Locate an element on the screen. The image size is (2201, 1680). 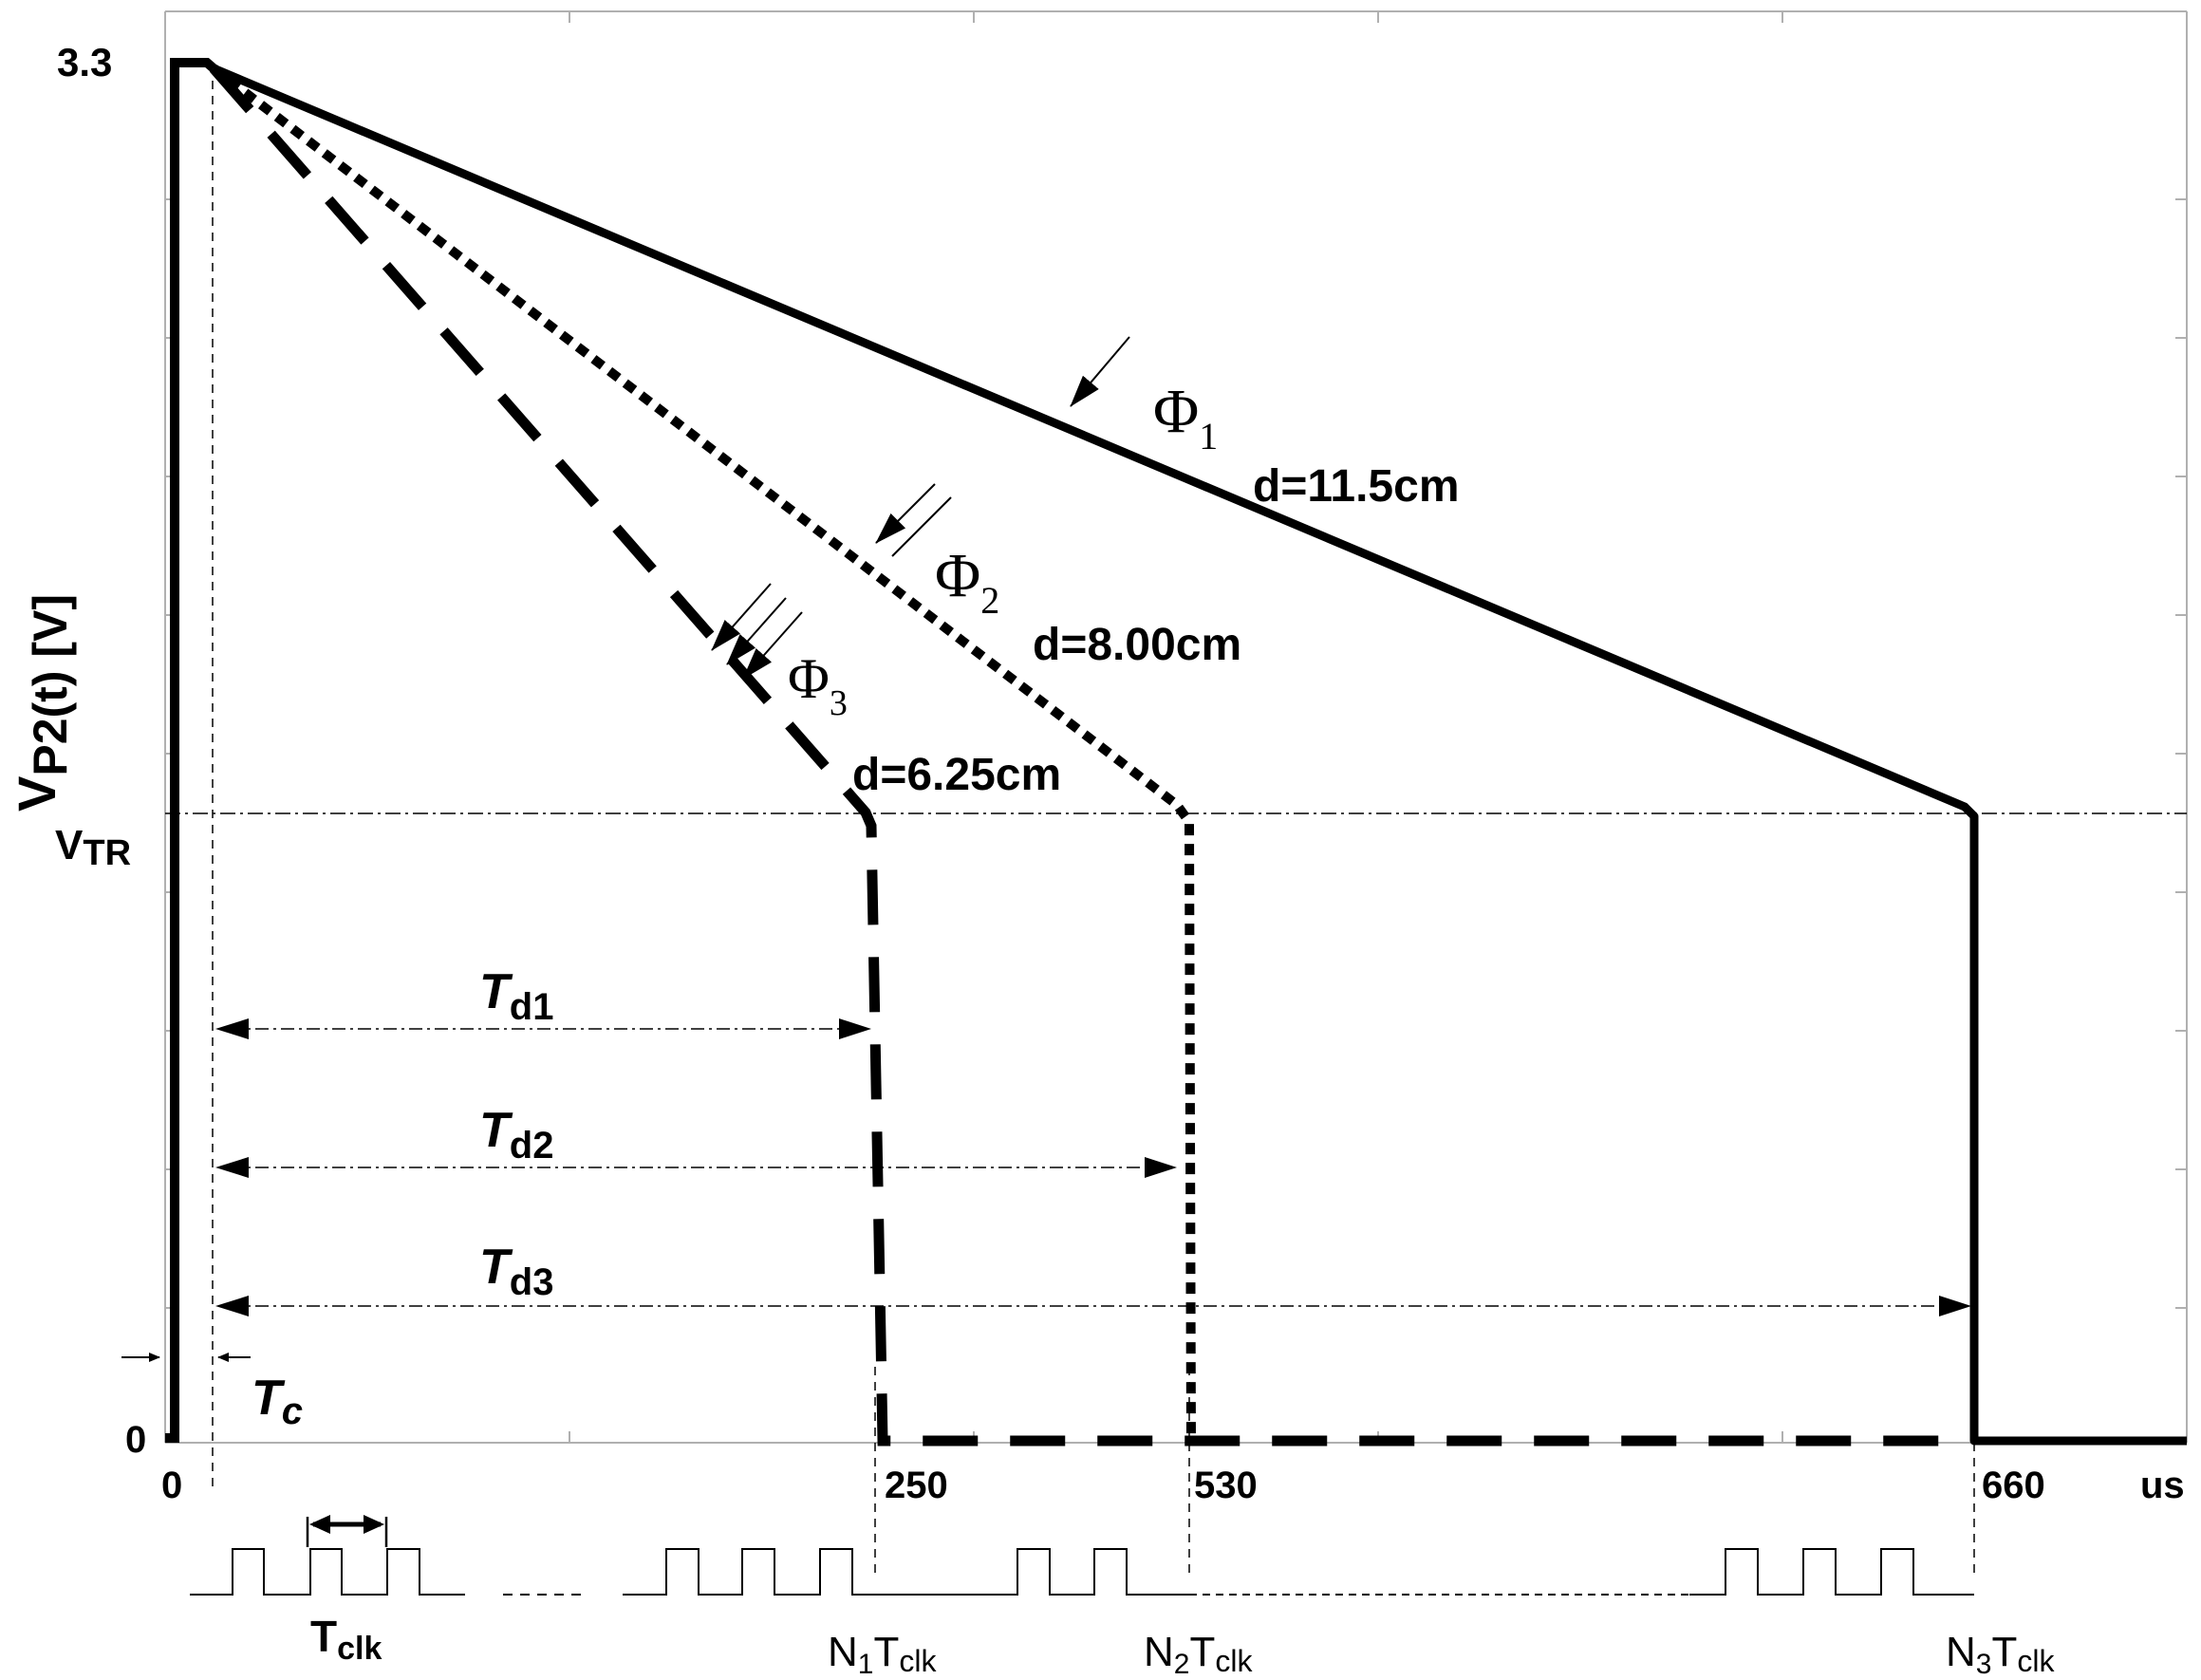
arrow-phi3-c is located at coordinates (772, 645).